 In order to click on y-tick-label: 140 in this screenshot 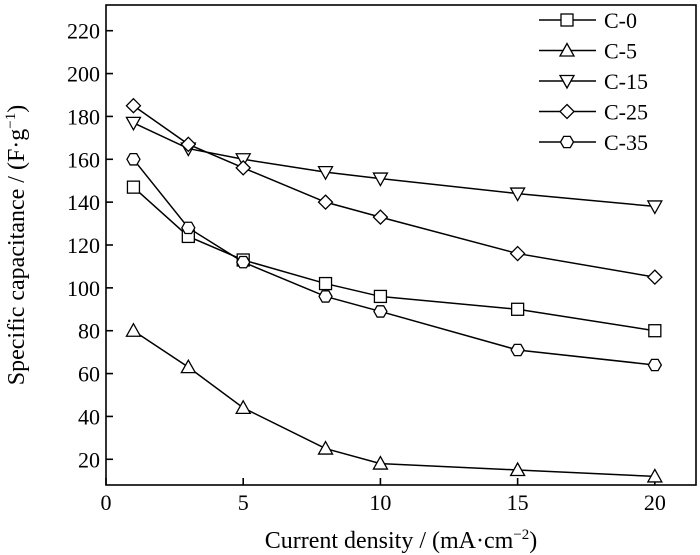, I will do `click(83, 202)`.